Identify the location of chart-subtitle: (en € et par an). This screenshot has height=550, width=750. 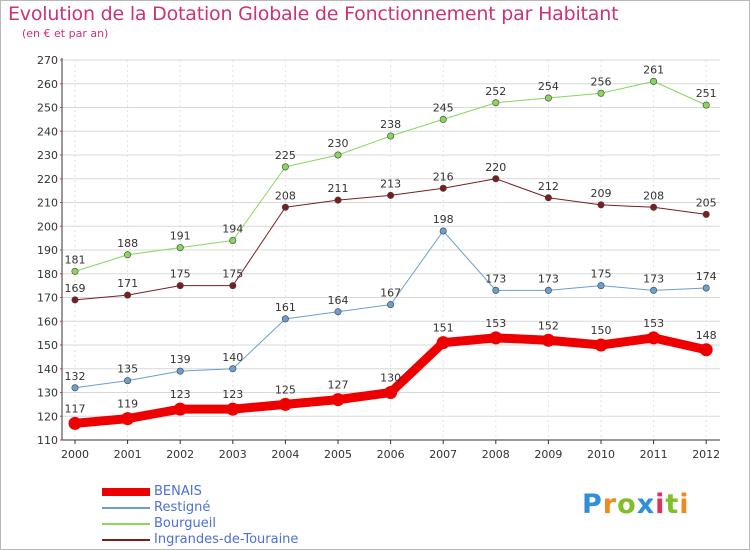
(65, 33).